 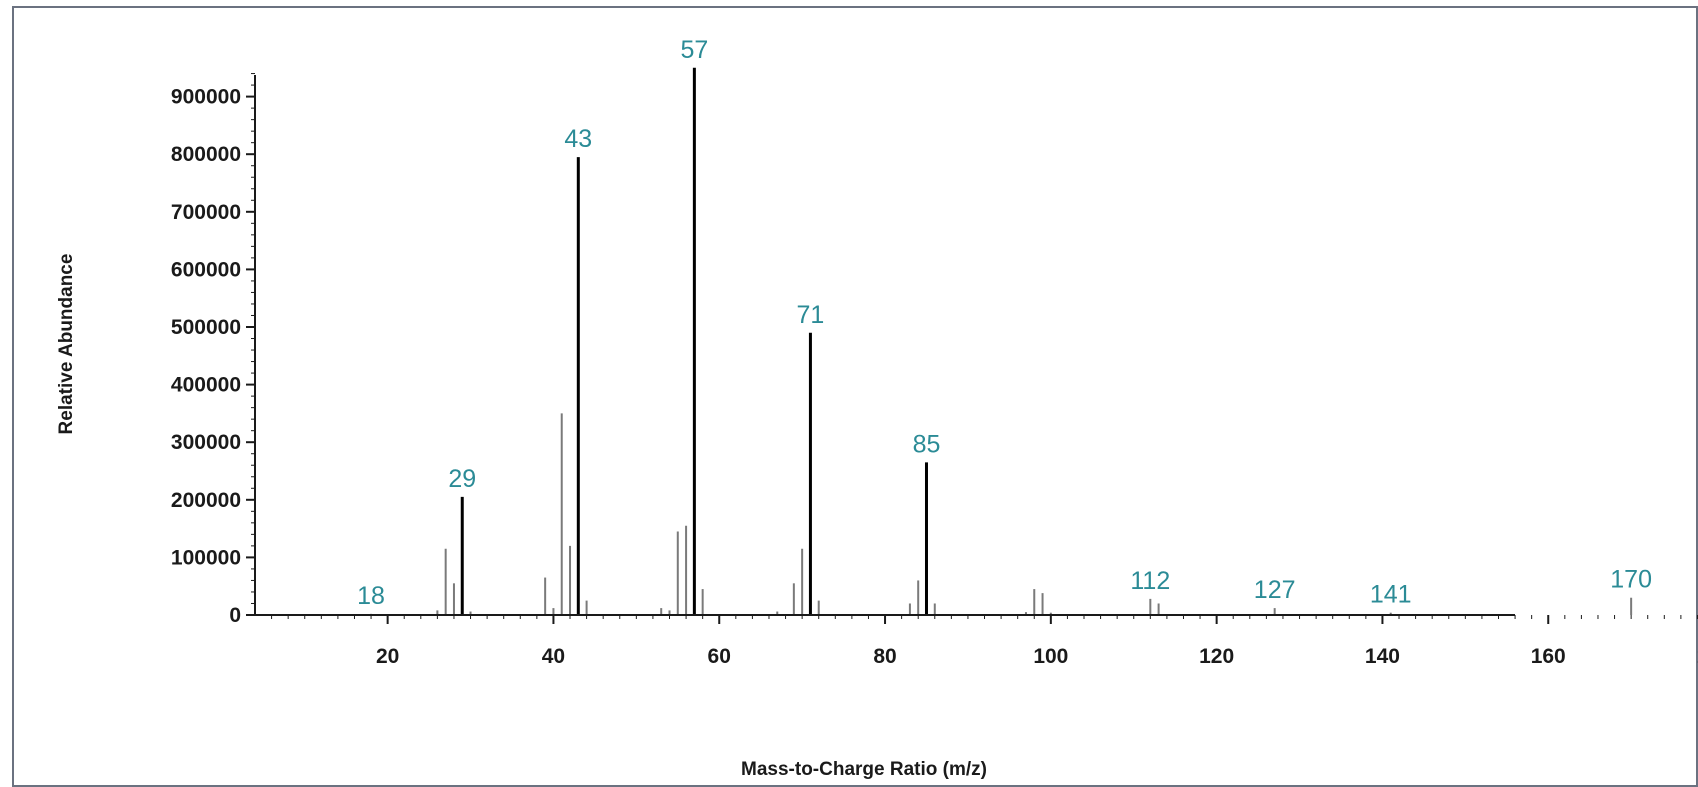 What do you see at coordinates (927, 444) in the screenshot?
I see `peak-label-85: 85` at bounding box center [927, 444].